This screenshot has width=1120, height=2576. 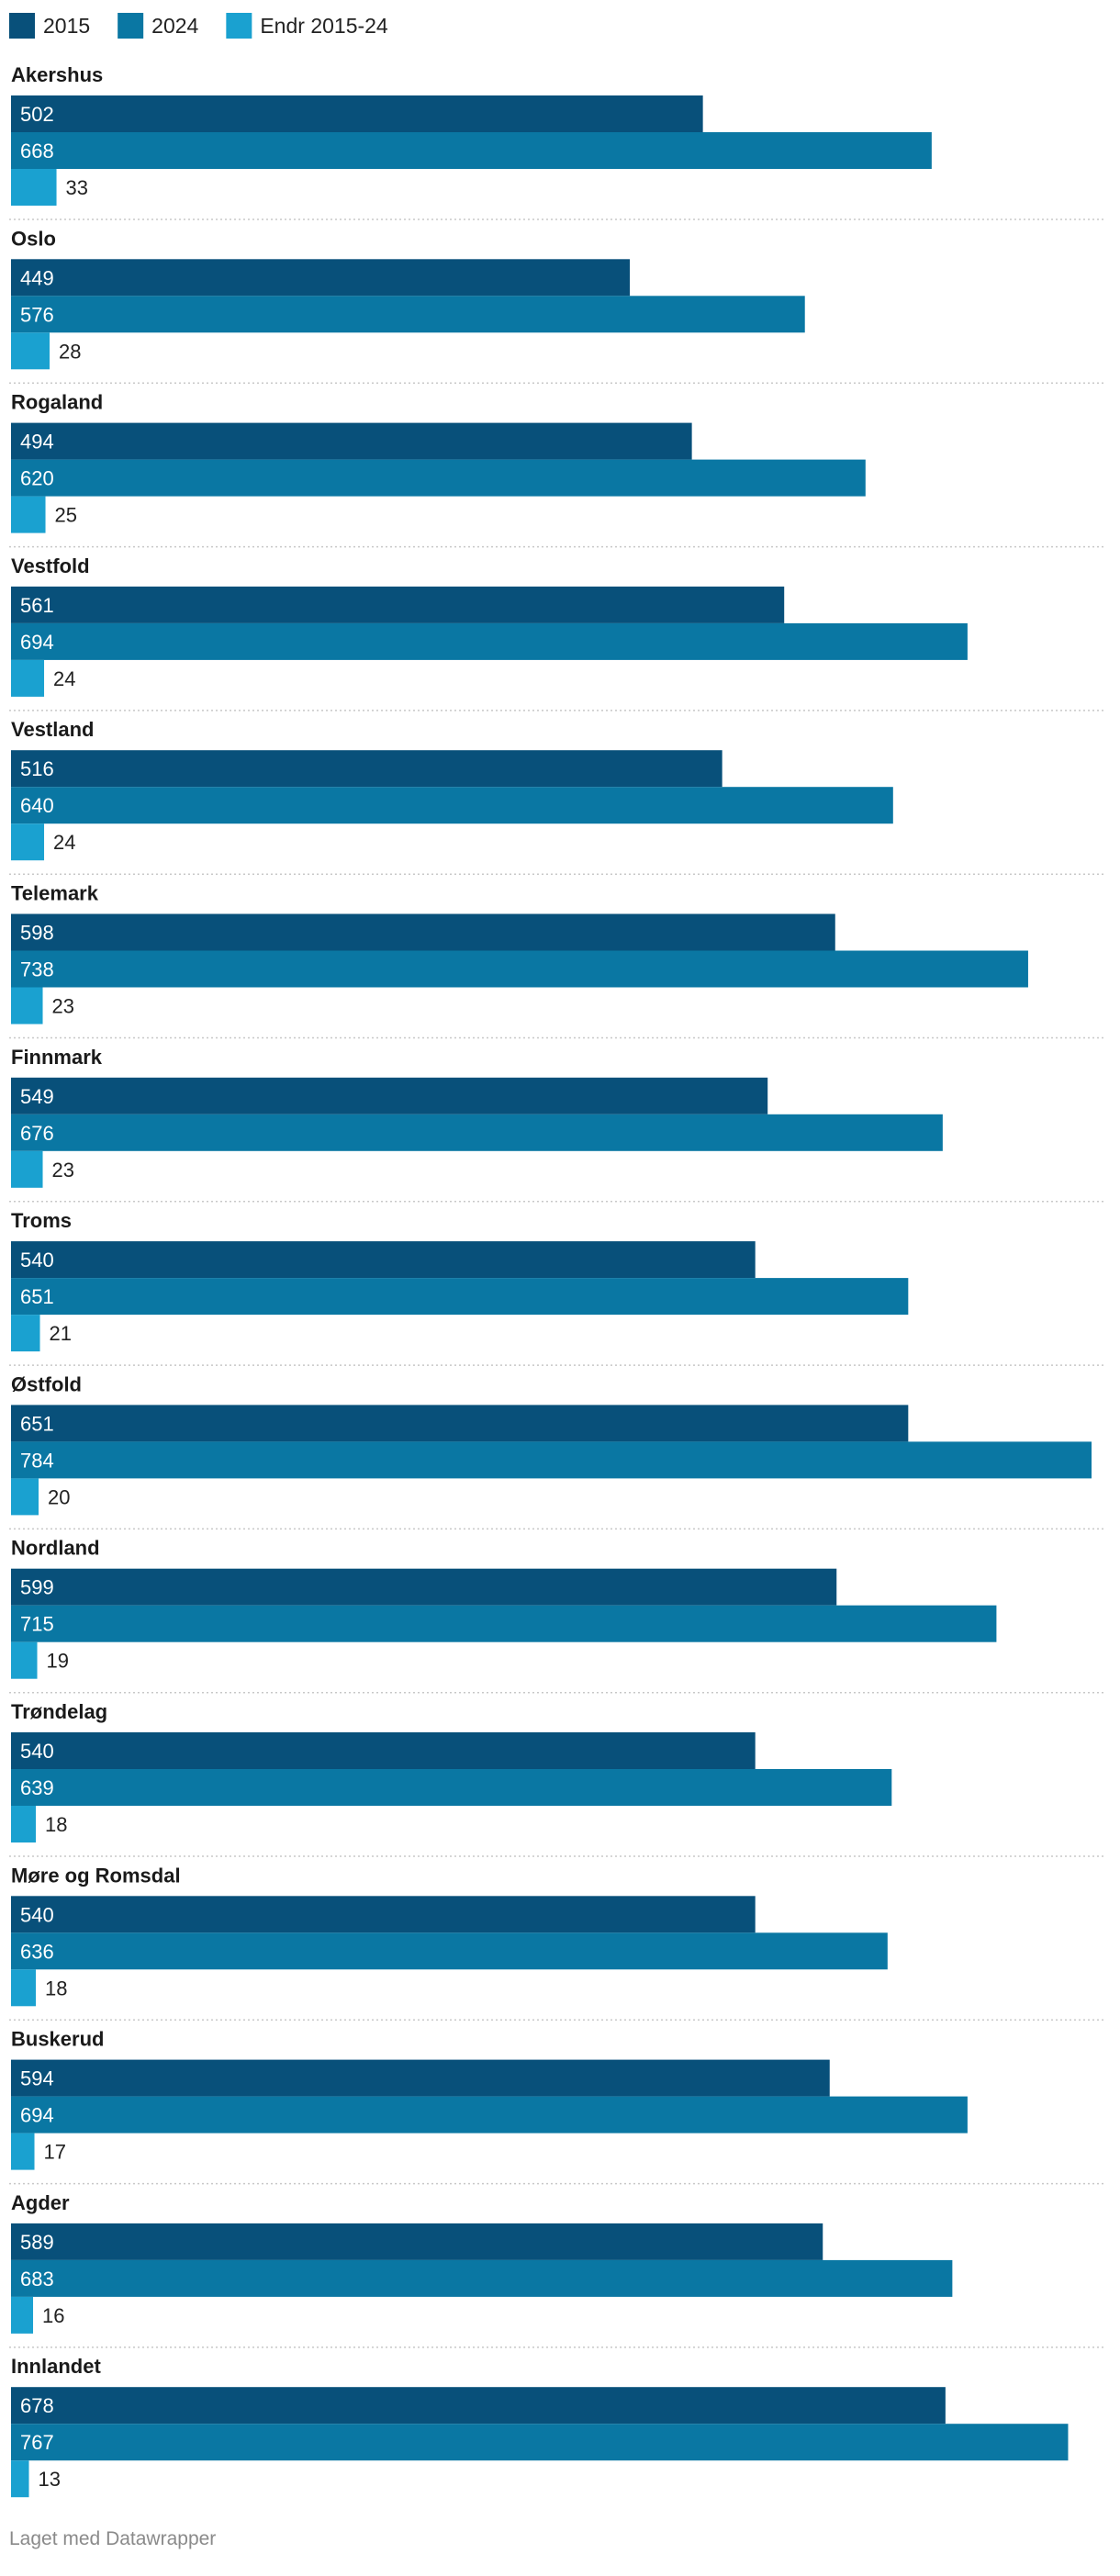 What do you see at coordinates (452, 805) in the screenshot?
I see `bar-vestland-2024` at bounding box center [452, 805].